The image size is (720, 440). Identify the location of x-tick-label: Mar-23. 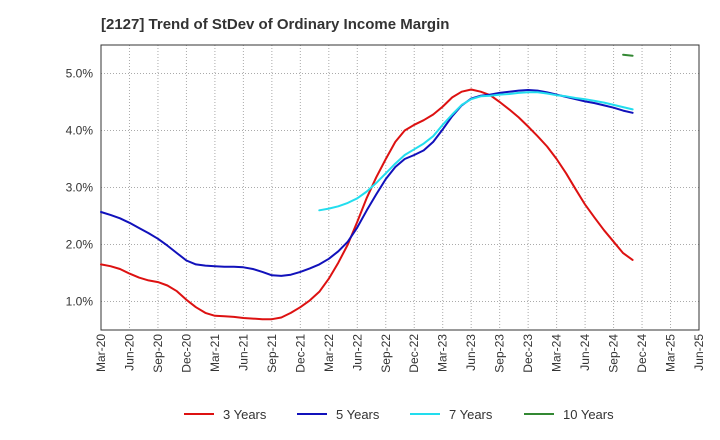
(443, 353).